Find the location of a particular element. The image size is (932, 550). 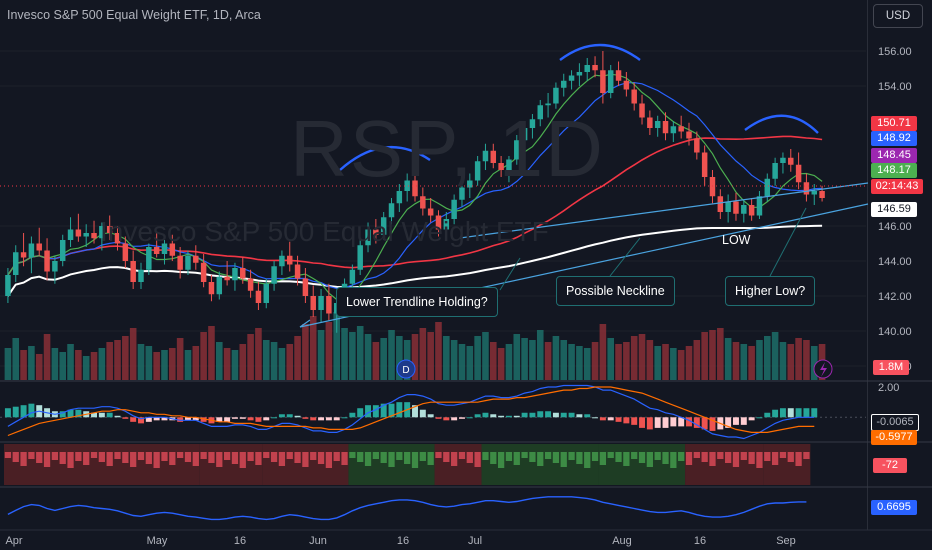

annotation-higher-low: Higher Low? is located at coordinates (770, 291).